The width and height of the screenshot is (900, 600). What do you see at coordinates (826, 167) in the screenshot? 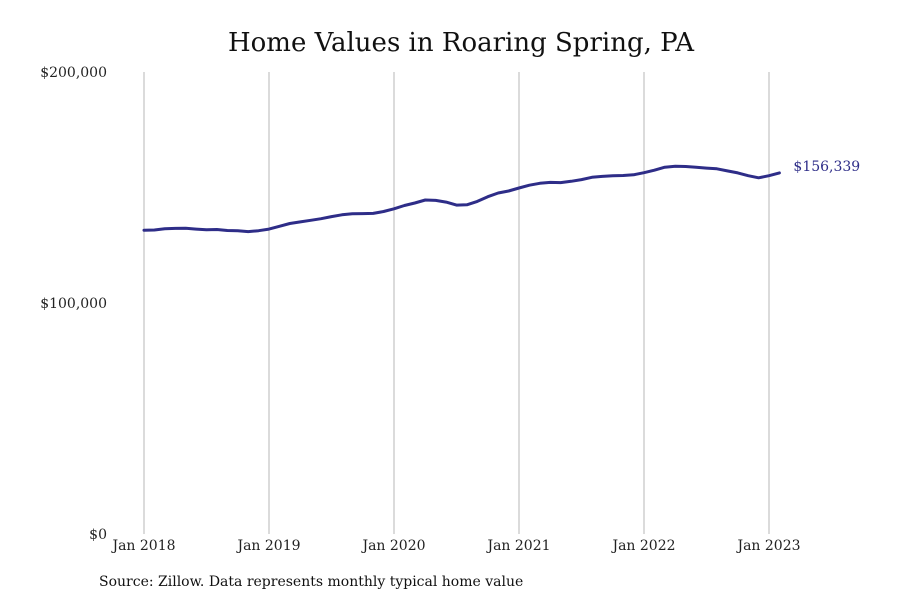
I see `end-value-label: $156,339` at bounding box center [826, 167].